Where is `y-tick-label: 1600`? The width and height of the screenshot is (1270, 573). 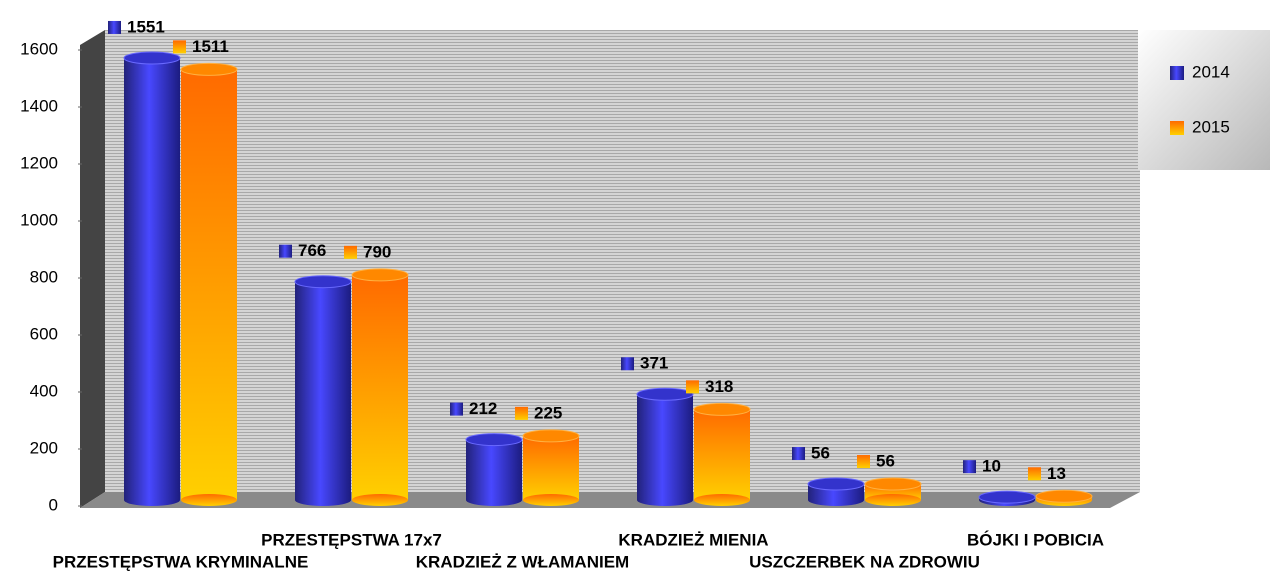 y-tick-label: 1600 is located at coordinates (39, 48).